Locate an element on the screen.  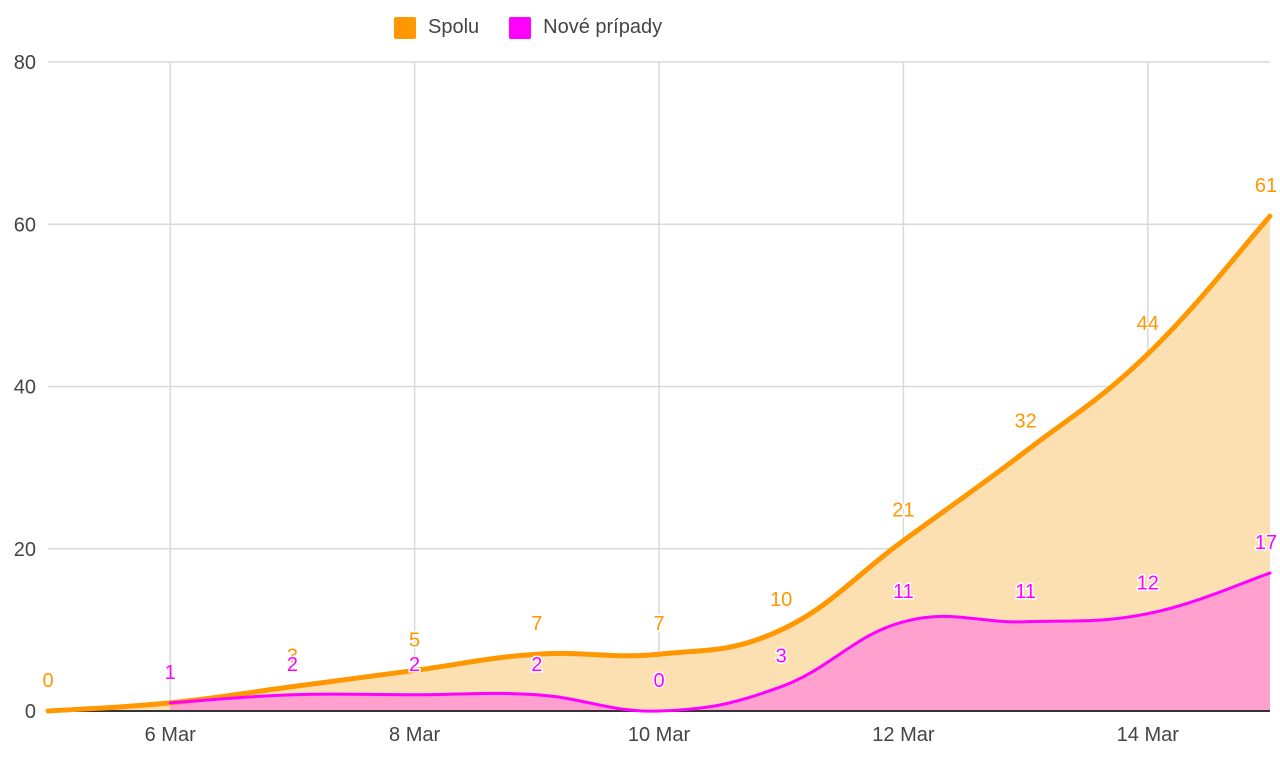
y-tick-label-60: 60 is located at coordinates (25, 225).